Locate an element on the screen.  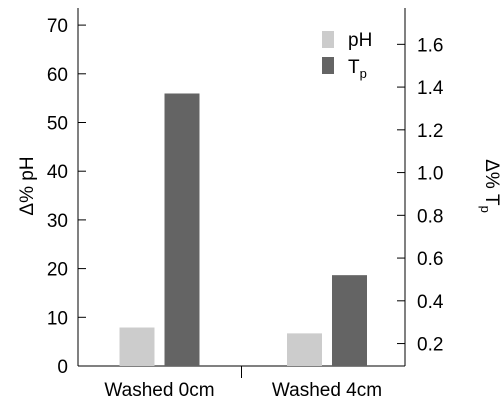
category-label: Washed 4cm is located at coordinates (327, 390).